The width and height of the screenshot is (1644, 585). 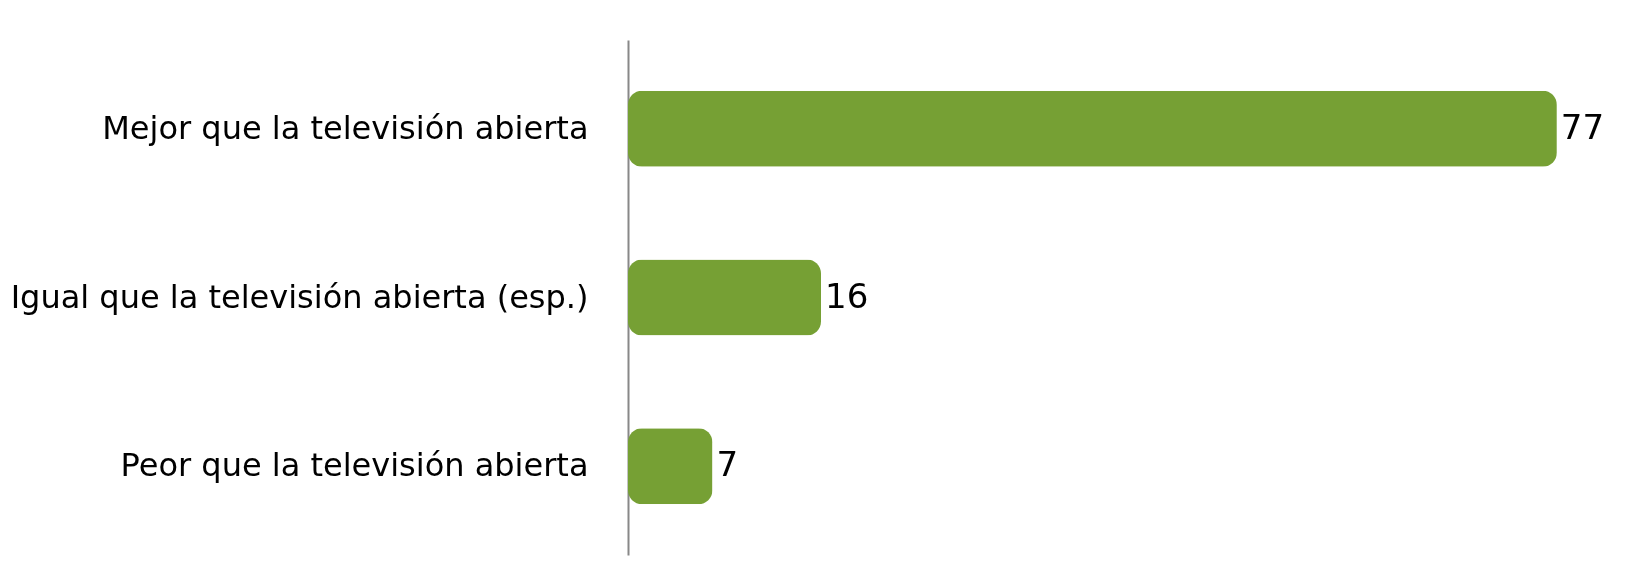 I want to click on data-label: 77, so click(x=1582, y=126).